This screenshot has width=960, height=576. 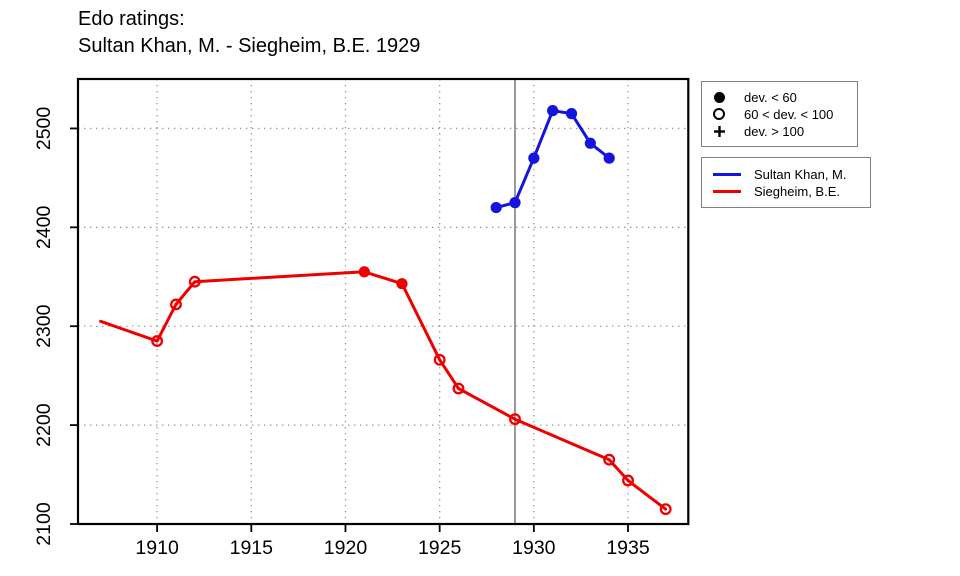 What do you see at coordinates (727, 174) in the screenshot?
I see `player1-line-swatch` at bounding box center [727, 174].